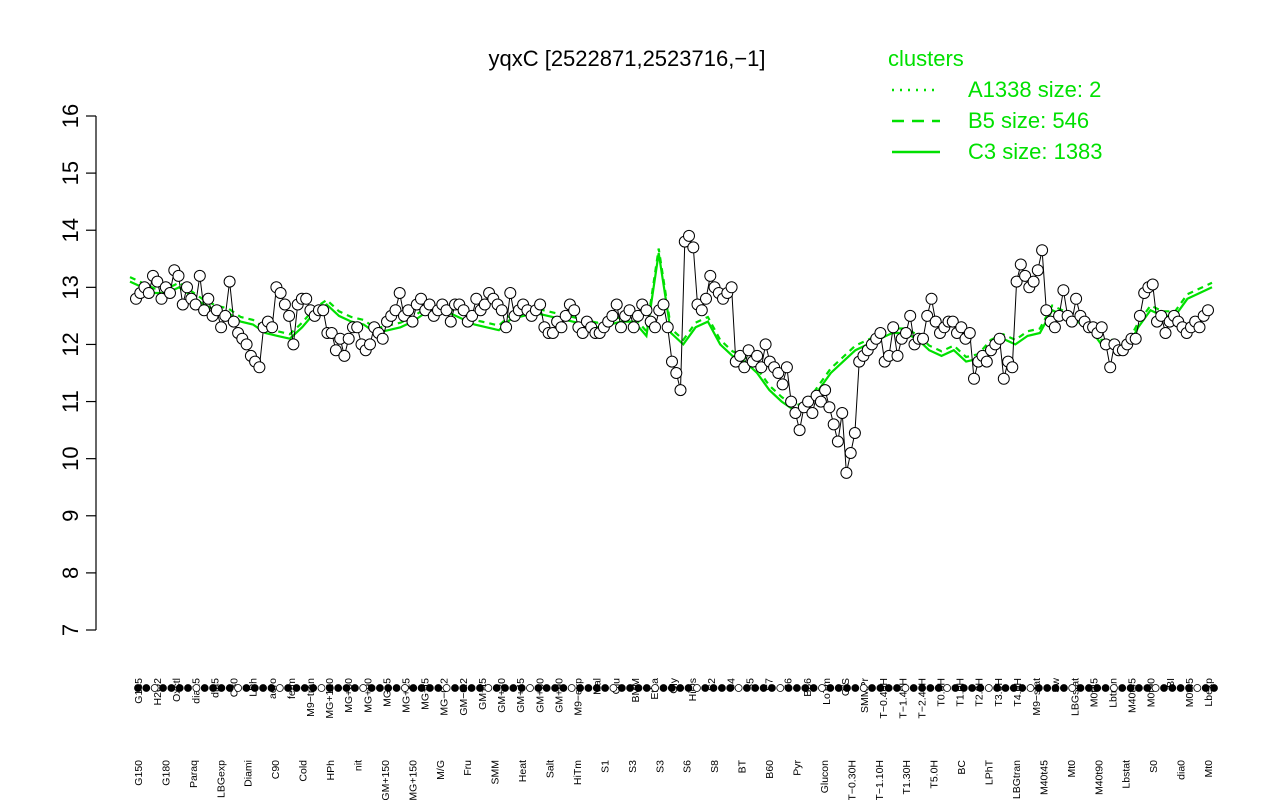  I want to click on x-condition-label: Pyr, so click(798, 767).